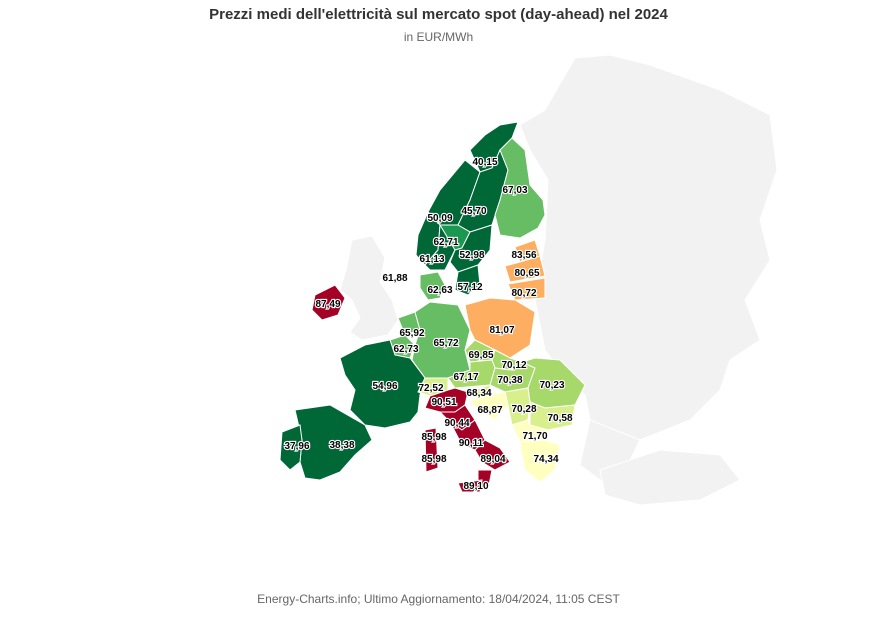 This screenshot has height=620, width=877. I want to click on label-fr: 54,96, so click(384, 386).